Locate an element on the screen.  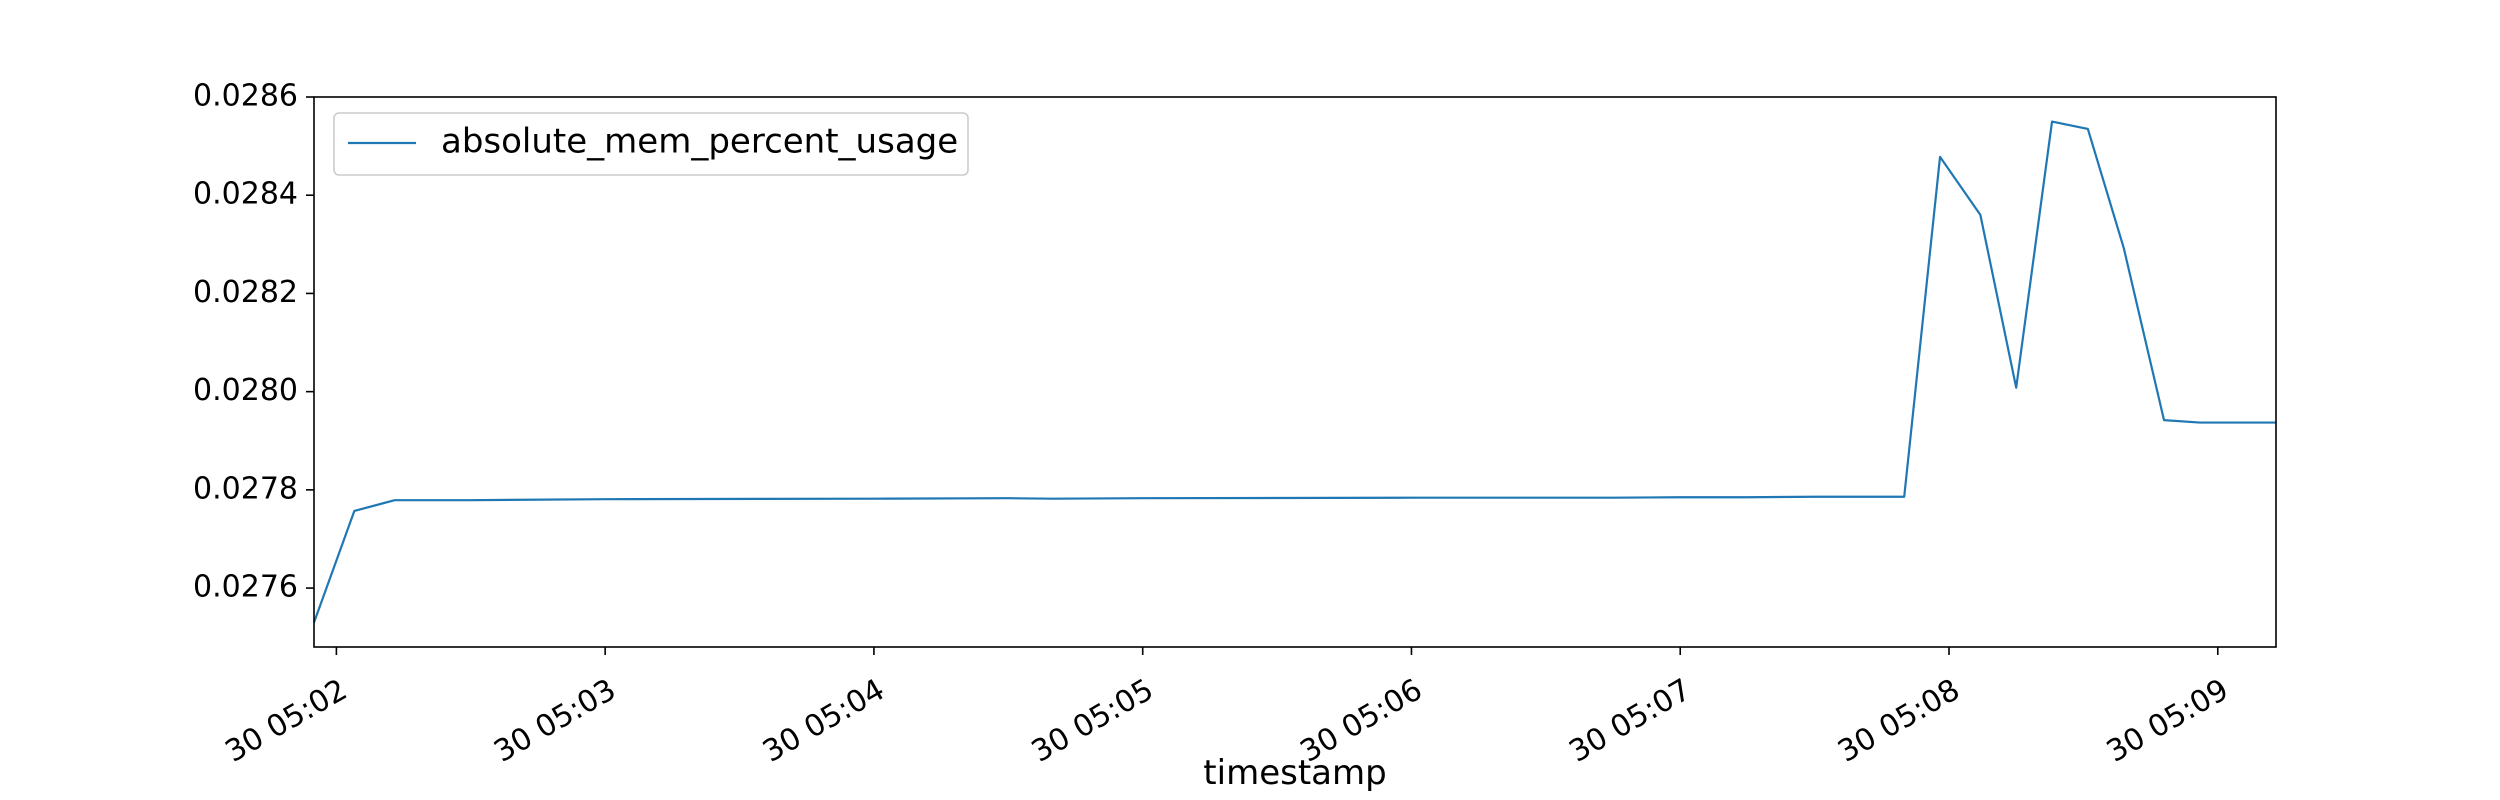
x-tick-label: 30 05:08 is located at coordinates (1899, 720).